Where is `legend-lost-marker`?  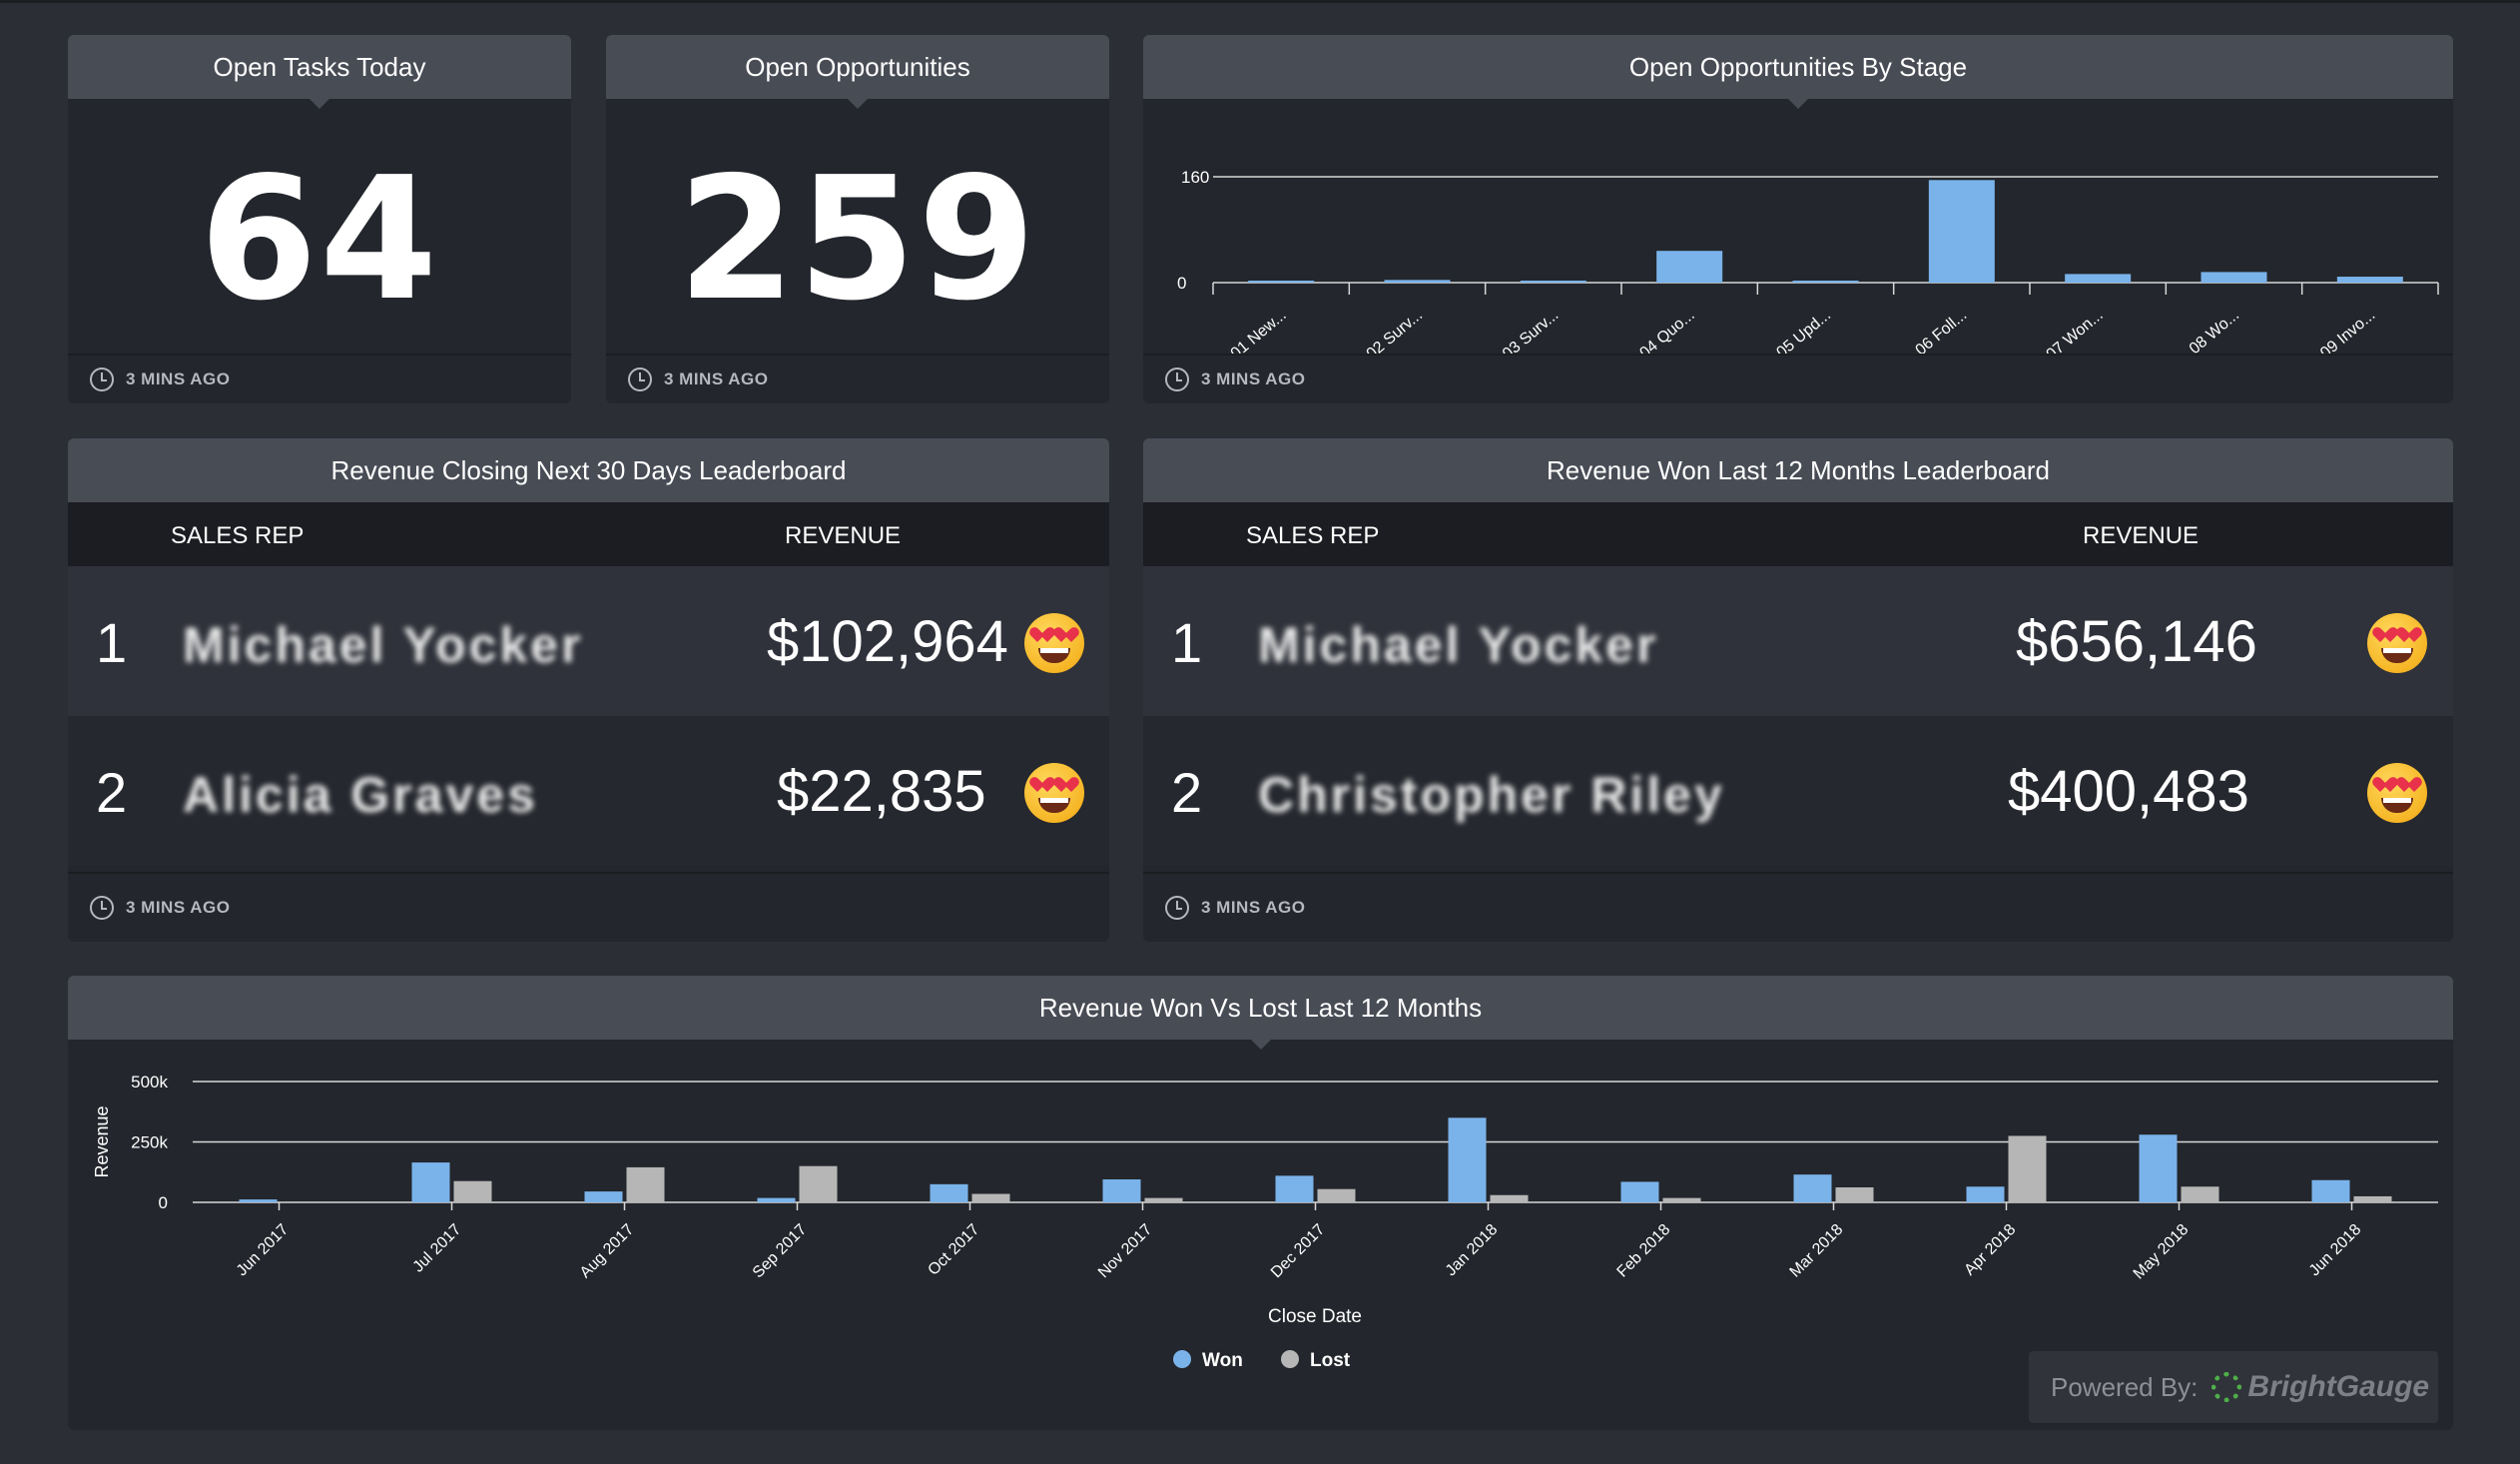 legend-lost-marker is located at coordinates (1290, 1359).